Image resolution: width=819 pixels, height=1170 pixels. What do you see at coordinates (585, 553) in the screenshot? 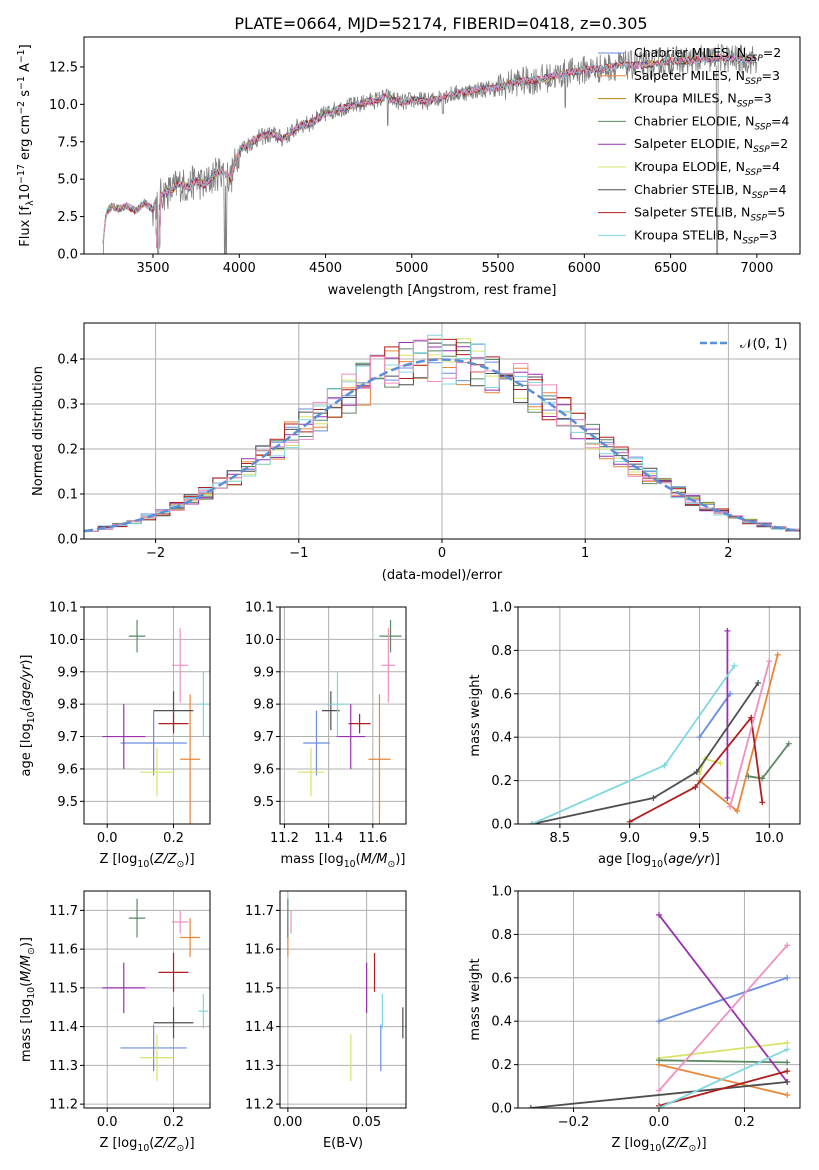
I see `x-tick-label: 1` at bounding box center [585, 553].